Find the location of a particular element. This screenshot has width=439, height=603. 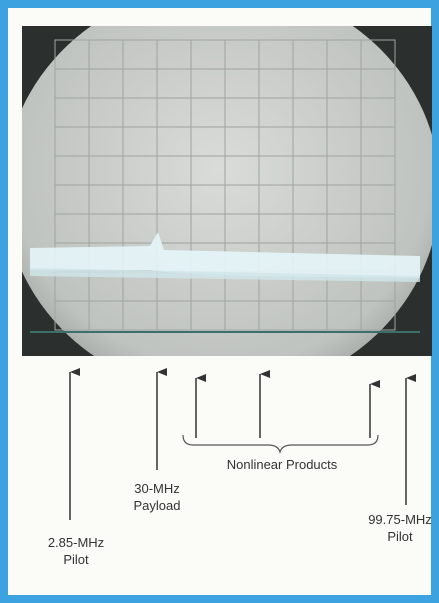

payload-label: Payload is located at coordinates (157, 505).